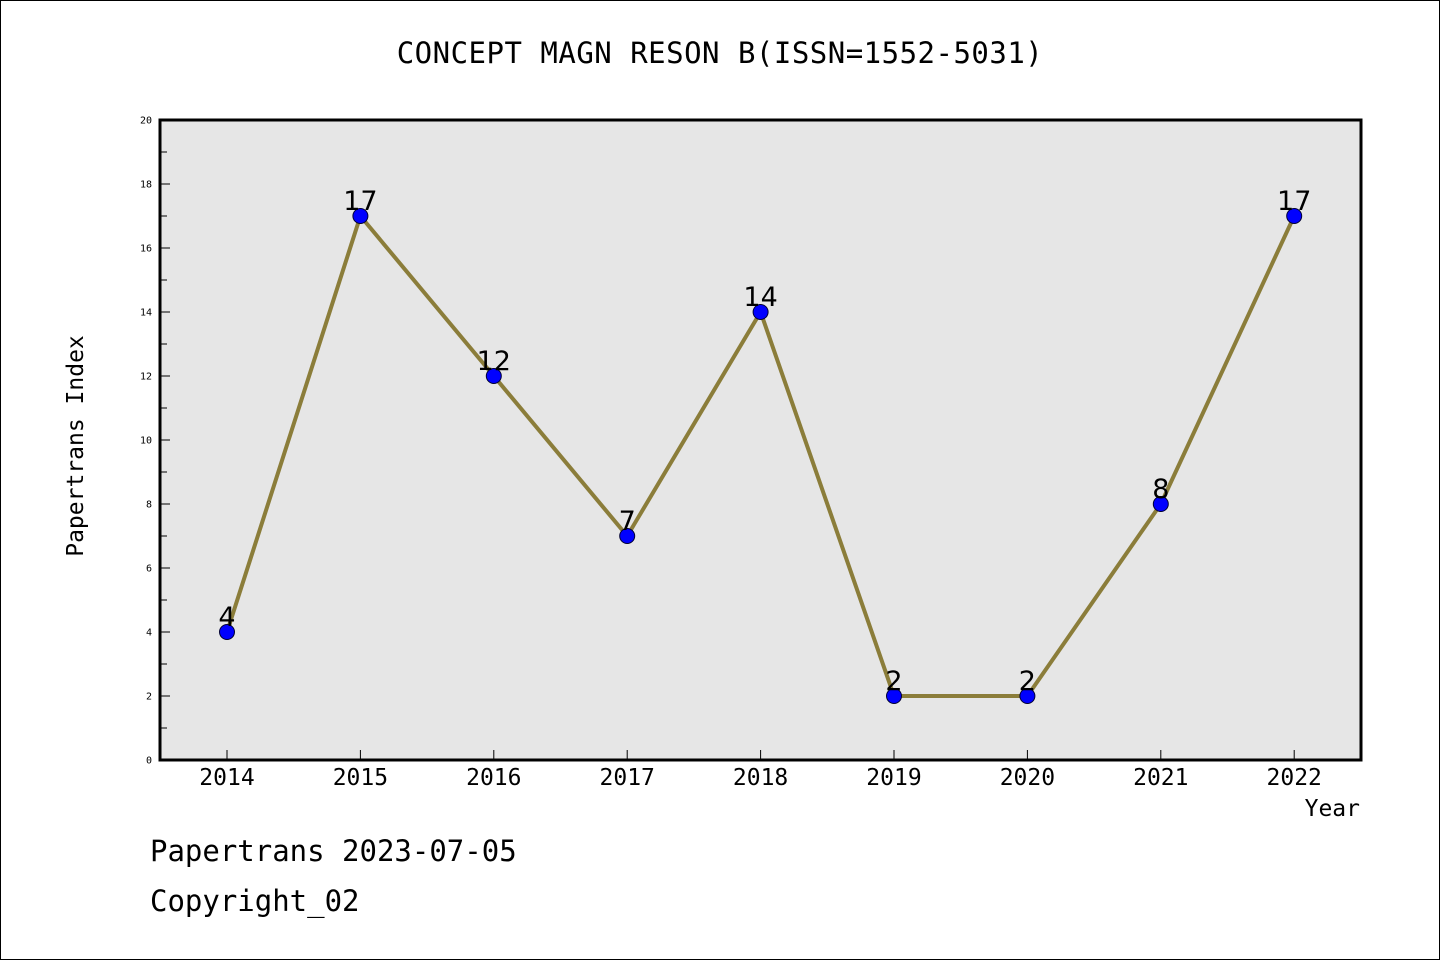  What do you see at coordinates (1160, 489) in the screenshot?
I see `data-label: 8` at bounding box center [1160, 489].